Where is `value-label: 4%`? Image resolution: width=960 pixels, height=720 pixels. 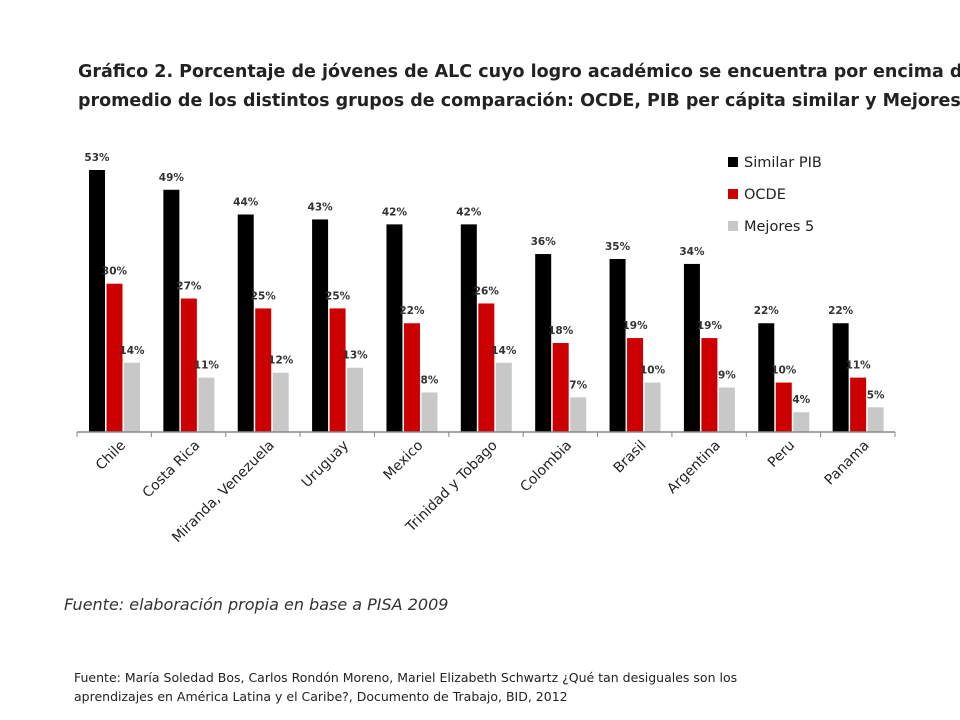 value-label: 4% is located at coordinates (801, 400).